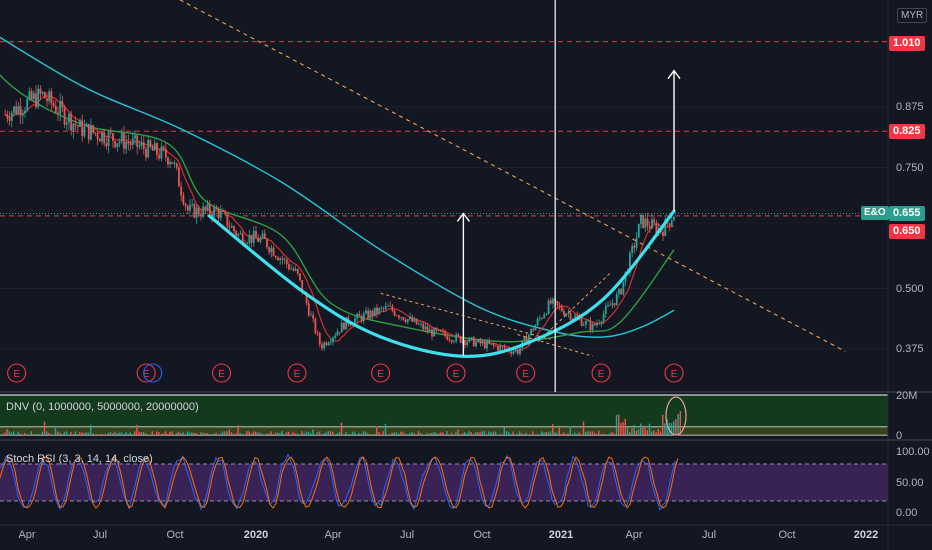 This screenshot has height=550, width=932. What do you see at coordinates (102, 407) in the screenshot?
I see `volume-indicator-title: DNV (0, 1000000, 5000000, 20000000)` at bounding box center [102, 407].